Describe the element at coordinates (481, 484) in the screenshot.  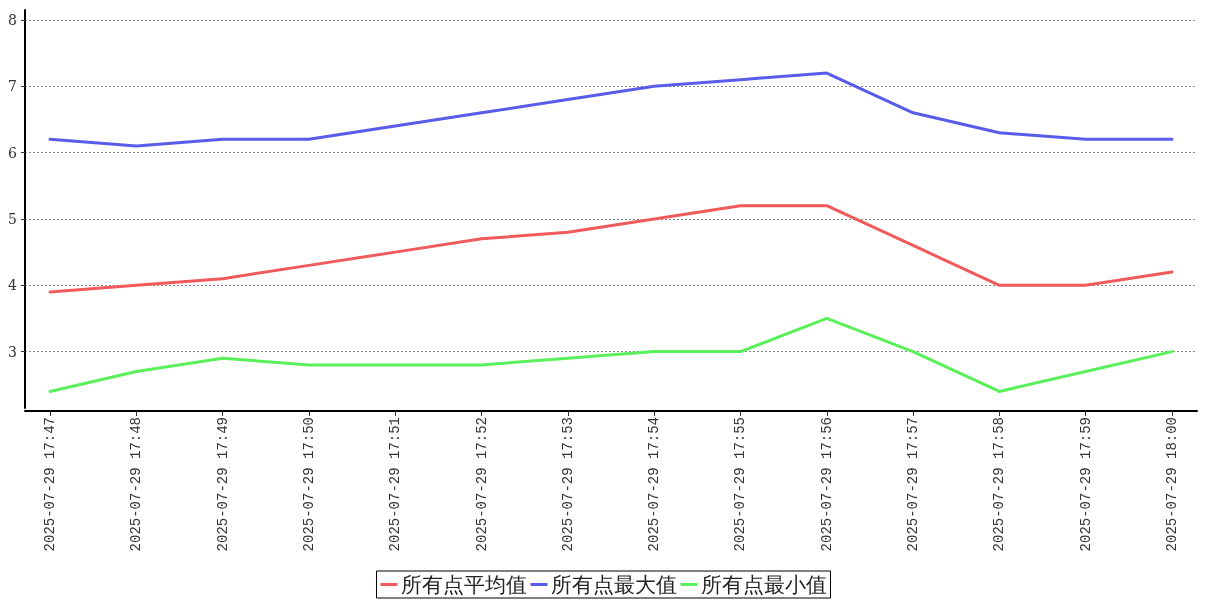
I see `x-tick-label: 2025-07-29 17:52` at that location.